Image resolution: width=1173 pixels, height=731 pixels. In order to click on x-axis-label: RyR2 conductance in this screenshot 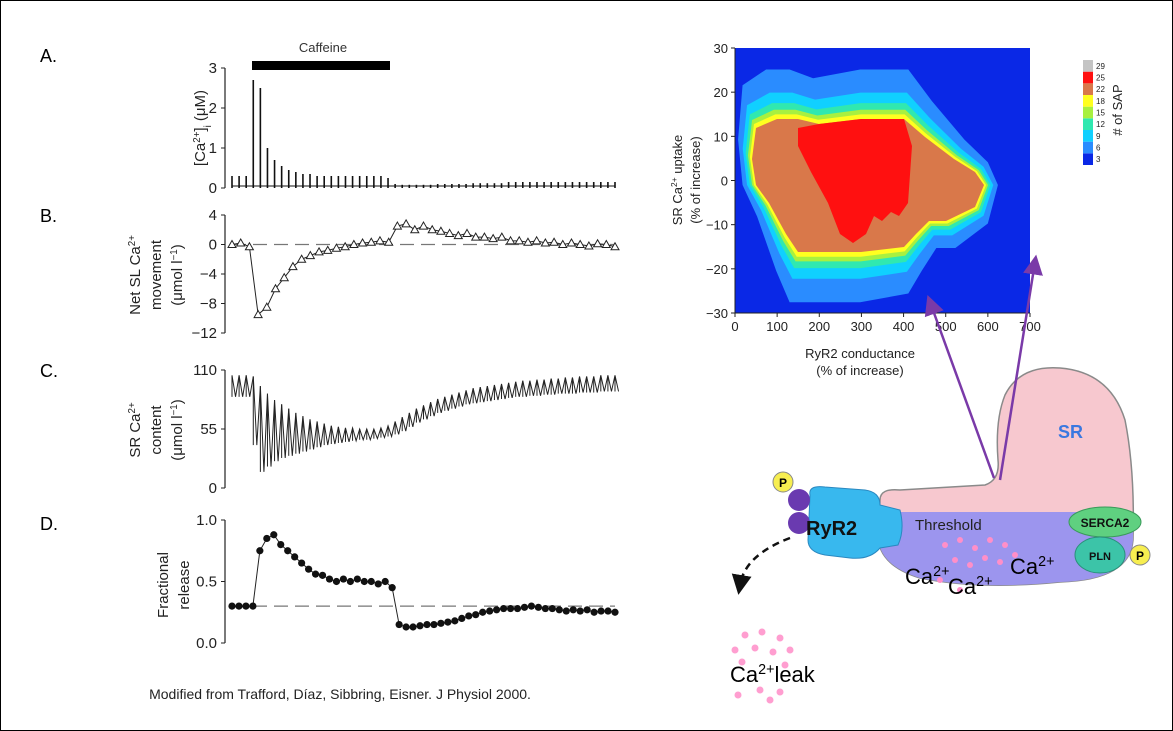, I will do `click(860, 353)`.